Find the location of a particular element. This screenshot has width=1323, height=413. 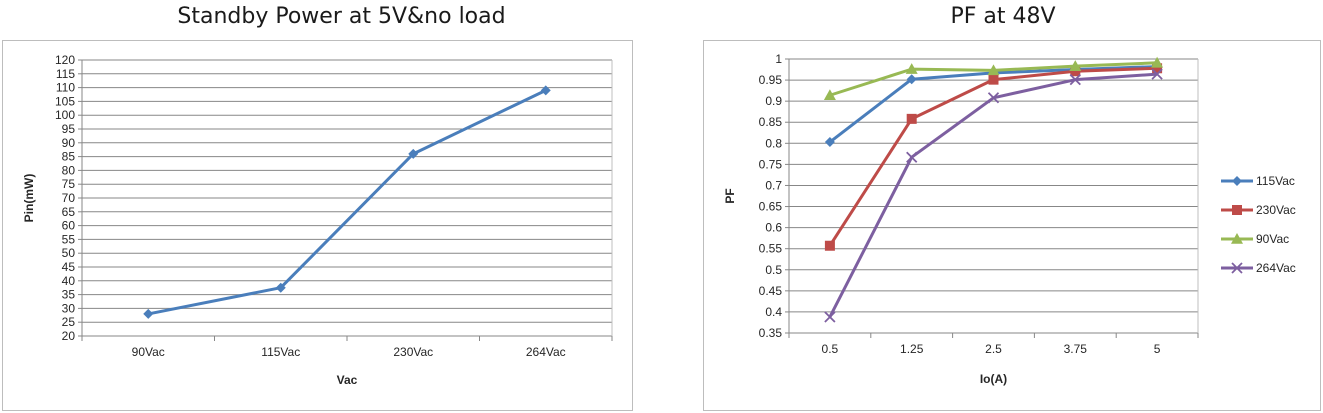

pf-series-line-264Vac is located at coordinates (993, 195).